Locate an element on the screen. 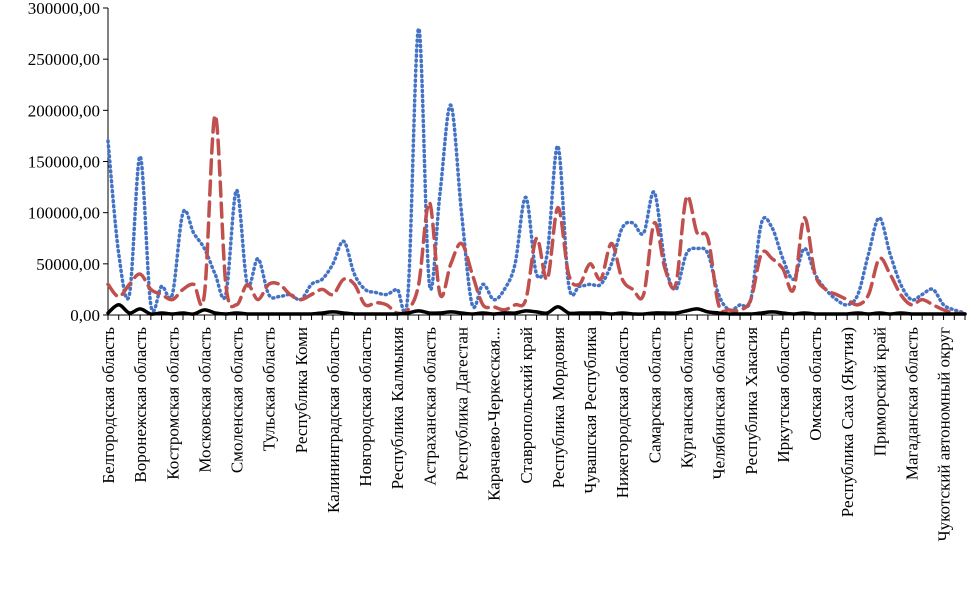 This screenshot has width=975, height=593. x-tick-label: Нижегородская область is located at coordinates (622, 413).